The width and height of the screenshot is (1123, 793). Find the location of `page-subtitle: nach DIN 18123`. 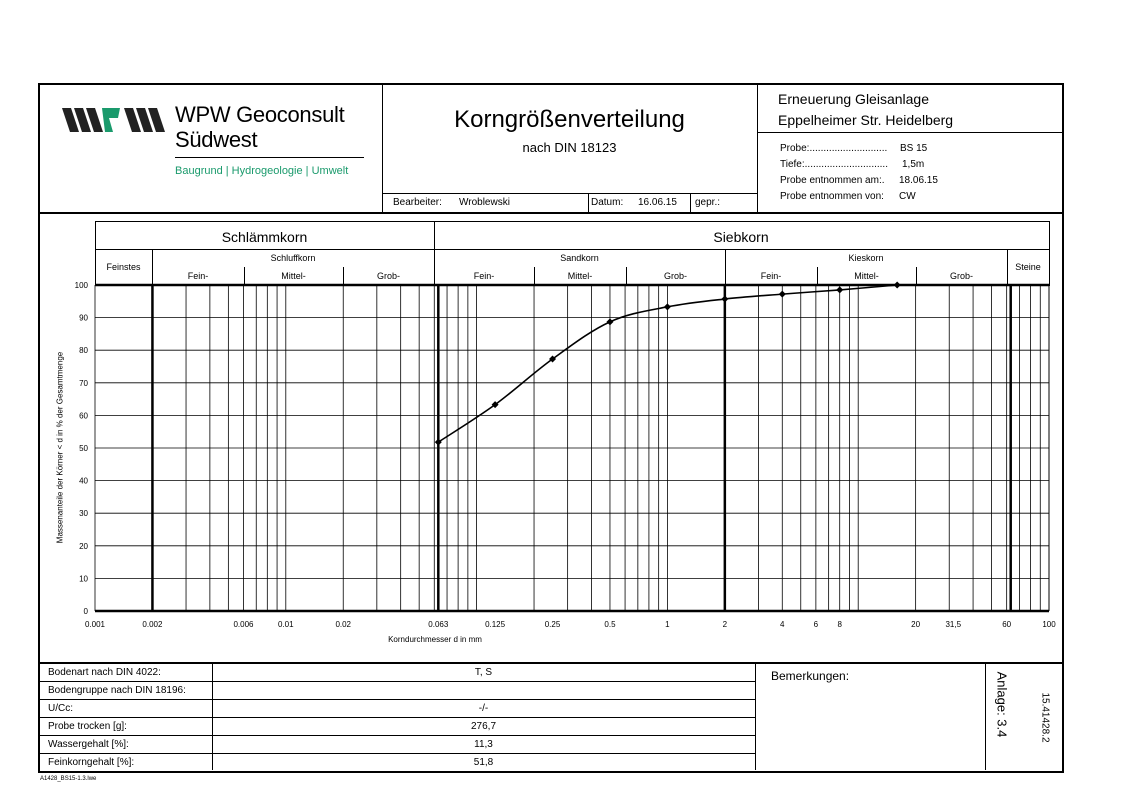

page-subtitle: nach DIN 18123 is located at coordinates (569, 147).